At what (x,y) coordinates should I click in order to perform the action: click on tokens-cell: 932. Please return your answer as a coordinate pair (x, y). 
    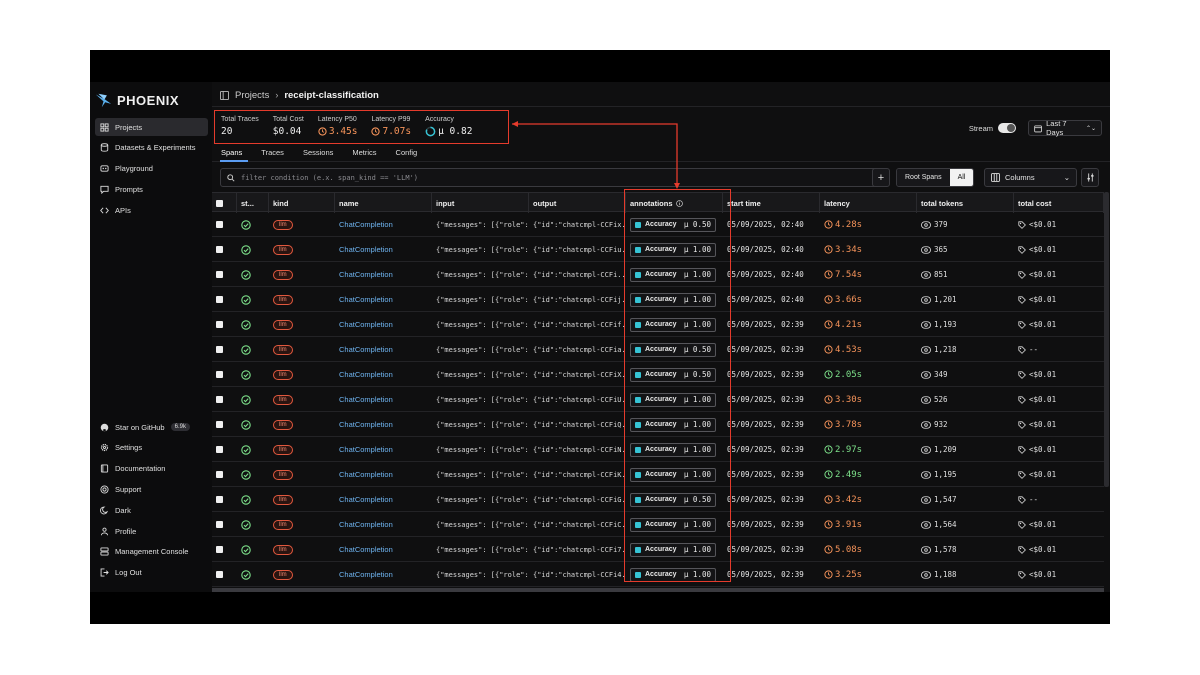
    Looking at the image, I should click on (965, 424).